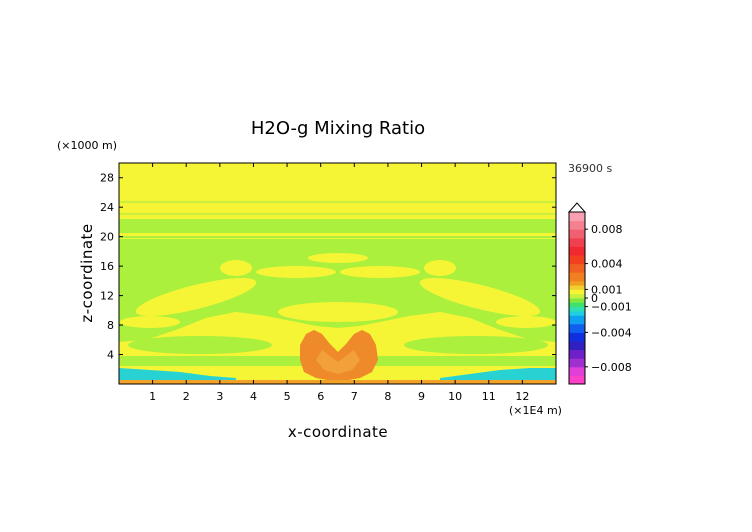 The image size is (752, 532). What do you see at coordinates (607, 264) in the screenshot?
I see `colorbar-label: 0.004` at bounding box center [607, 264].